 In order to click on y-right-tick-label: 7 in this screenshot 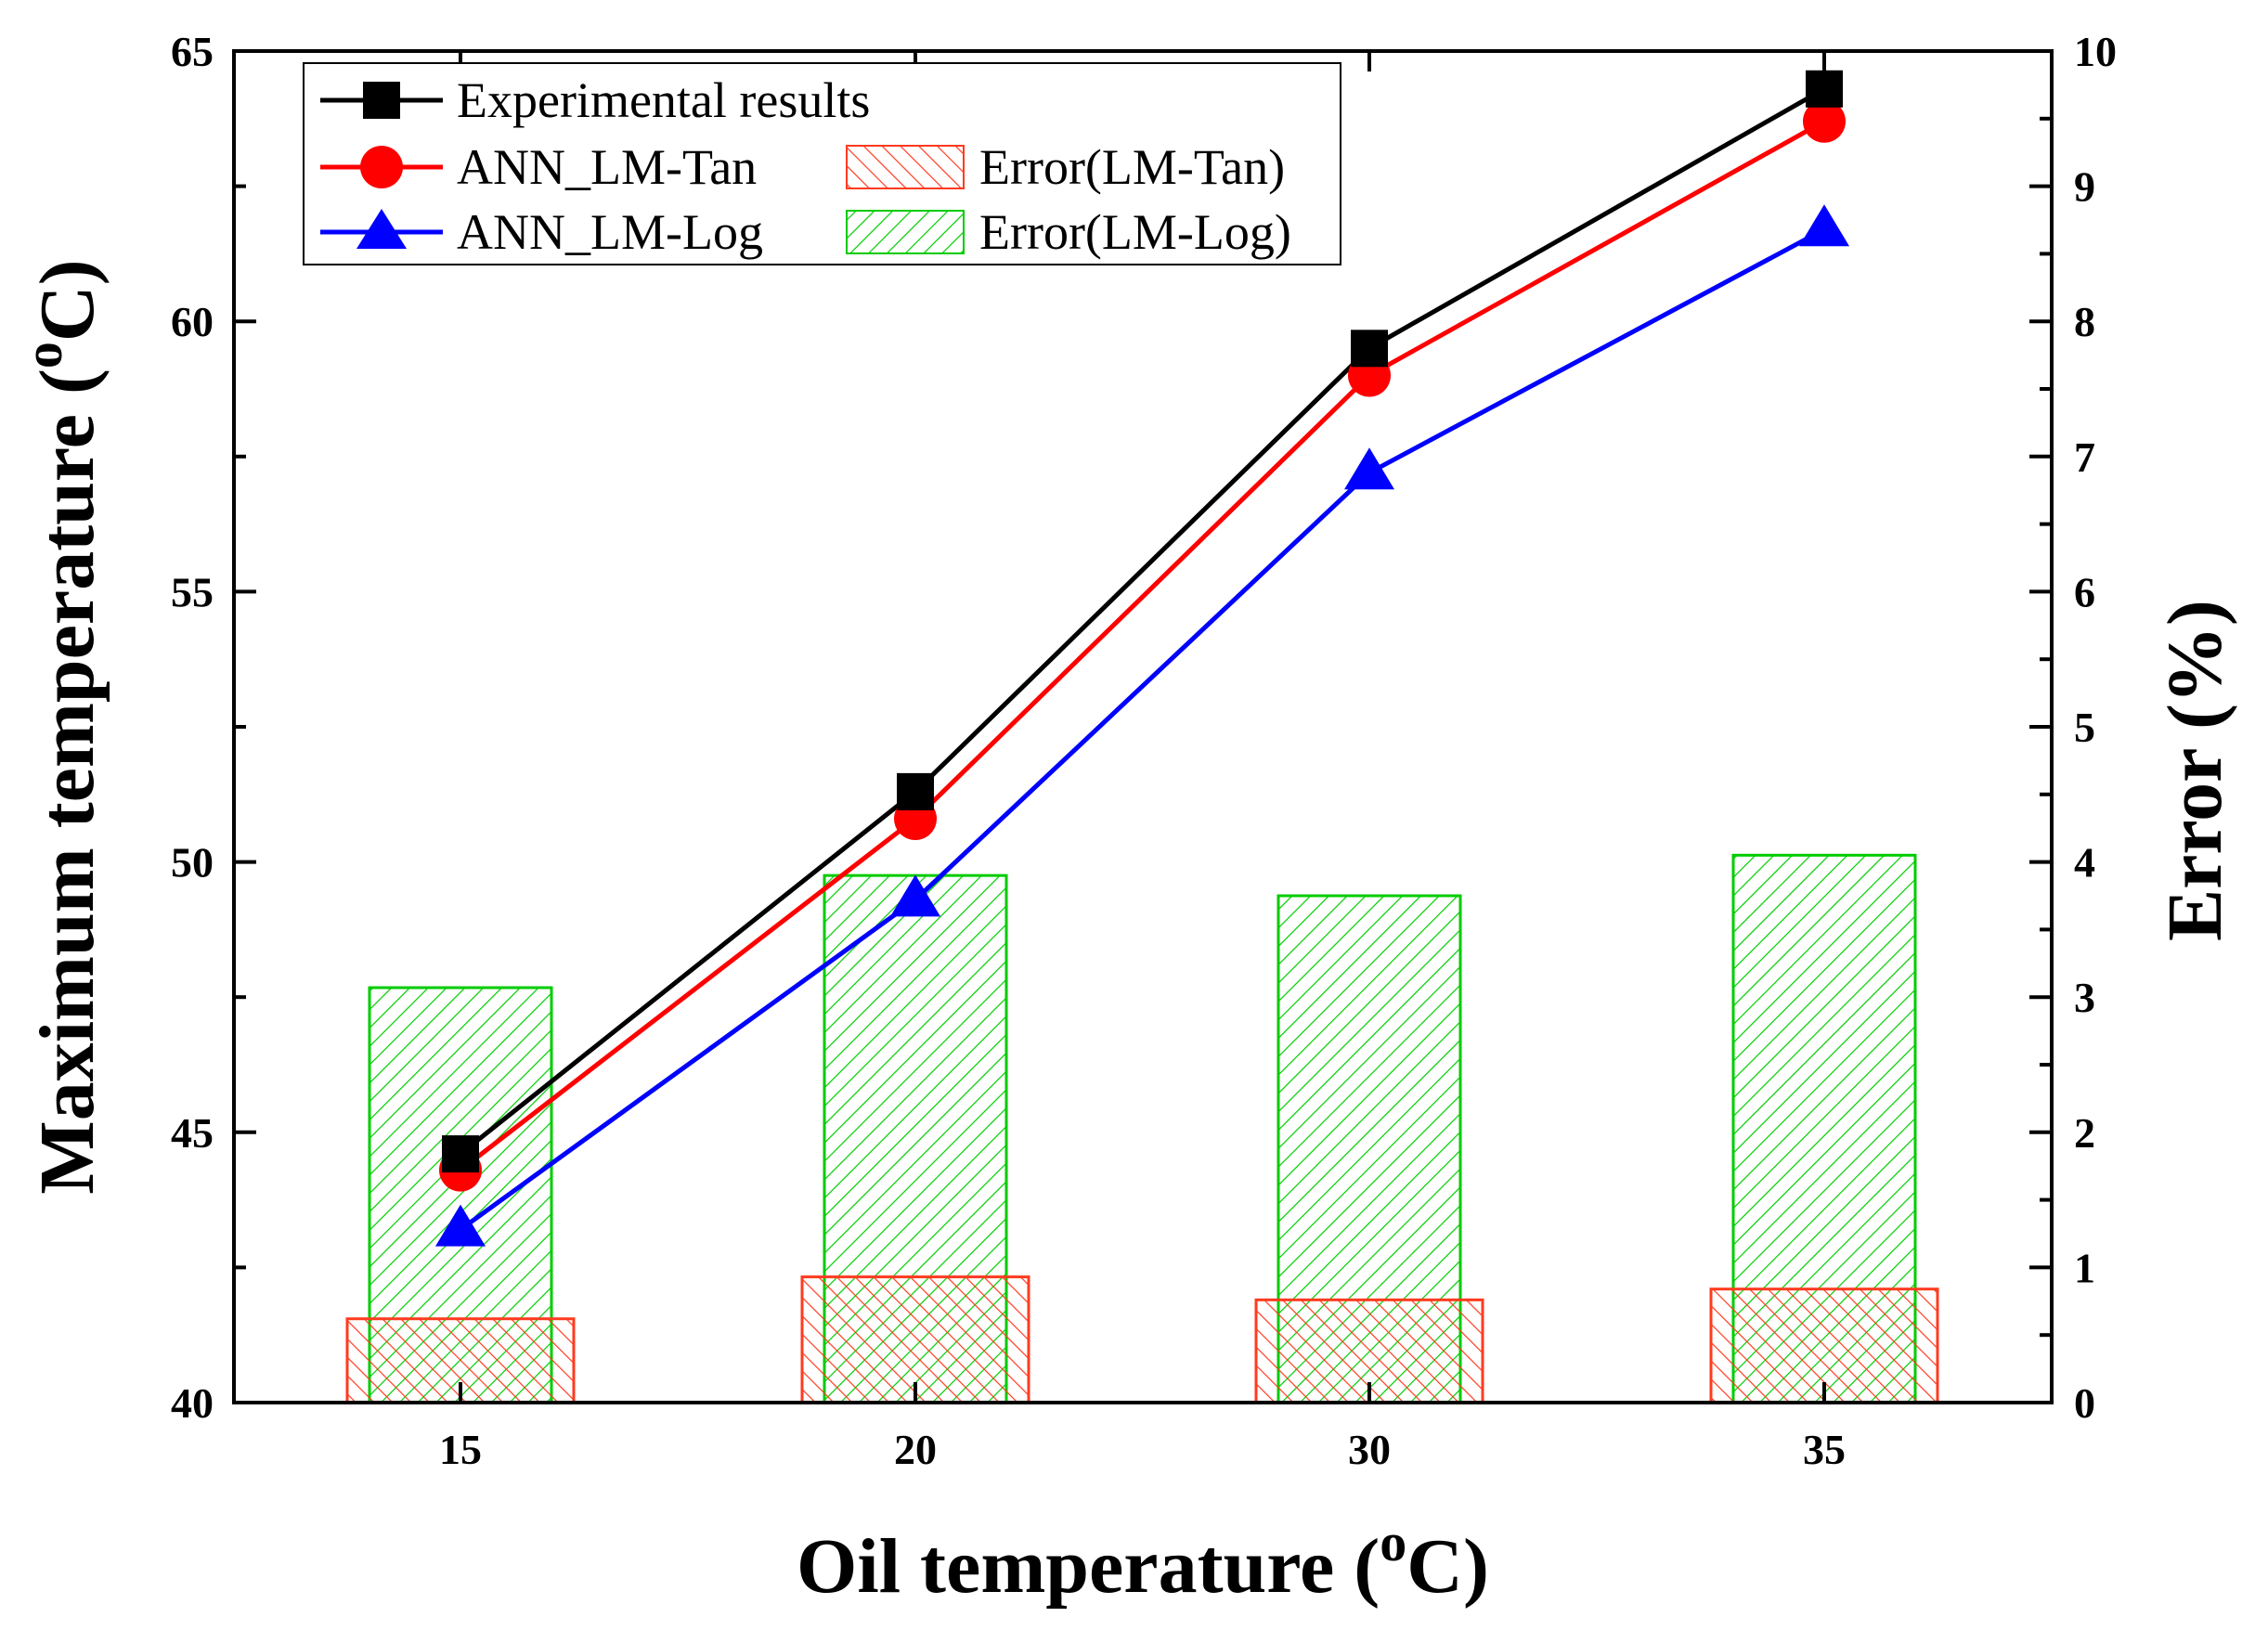, I will do `click(2084, 457)`.